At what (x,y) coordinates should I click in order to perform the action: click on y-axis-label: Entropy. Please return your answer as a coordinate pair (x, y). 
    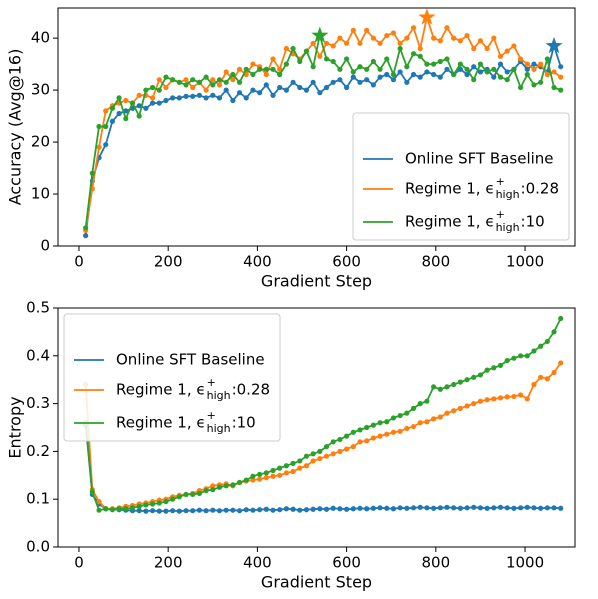
    Looking at the image, I should click on (15, 427).